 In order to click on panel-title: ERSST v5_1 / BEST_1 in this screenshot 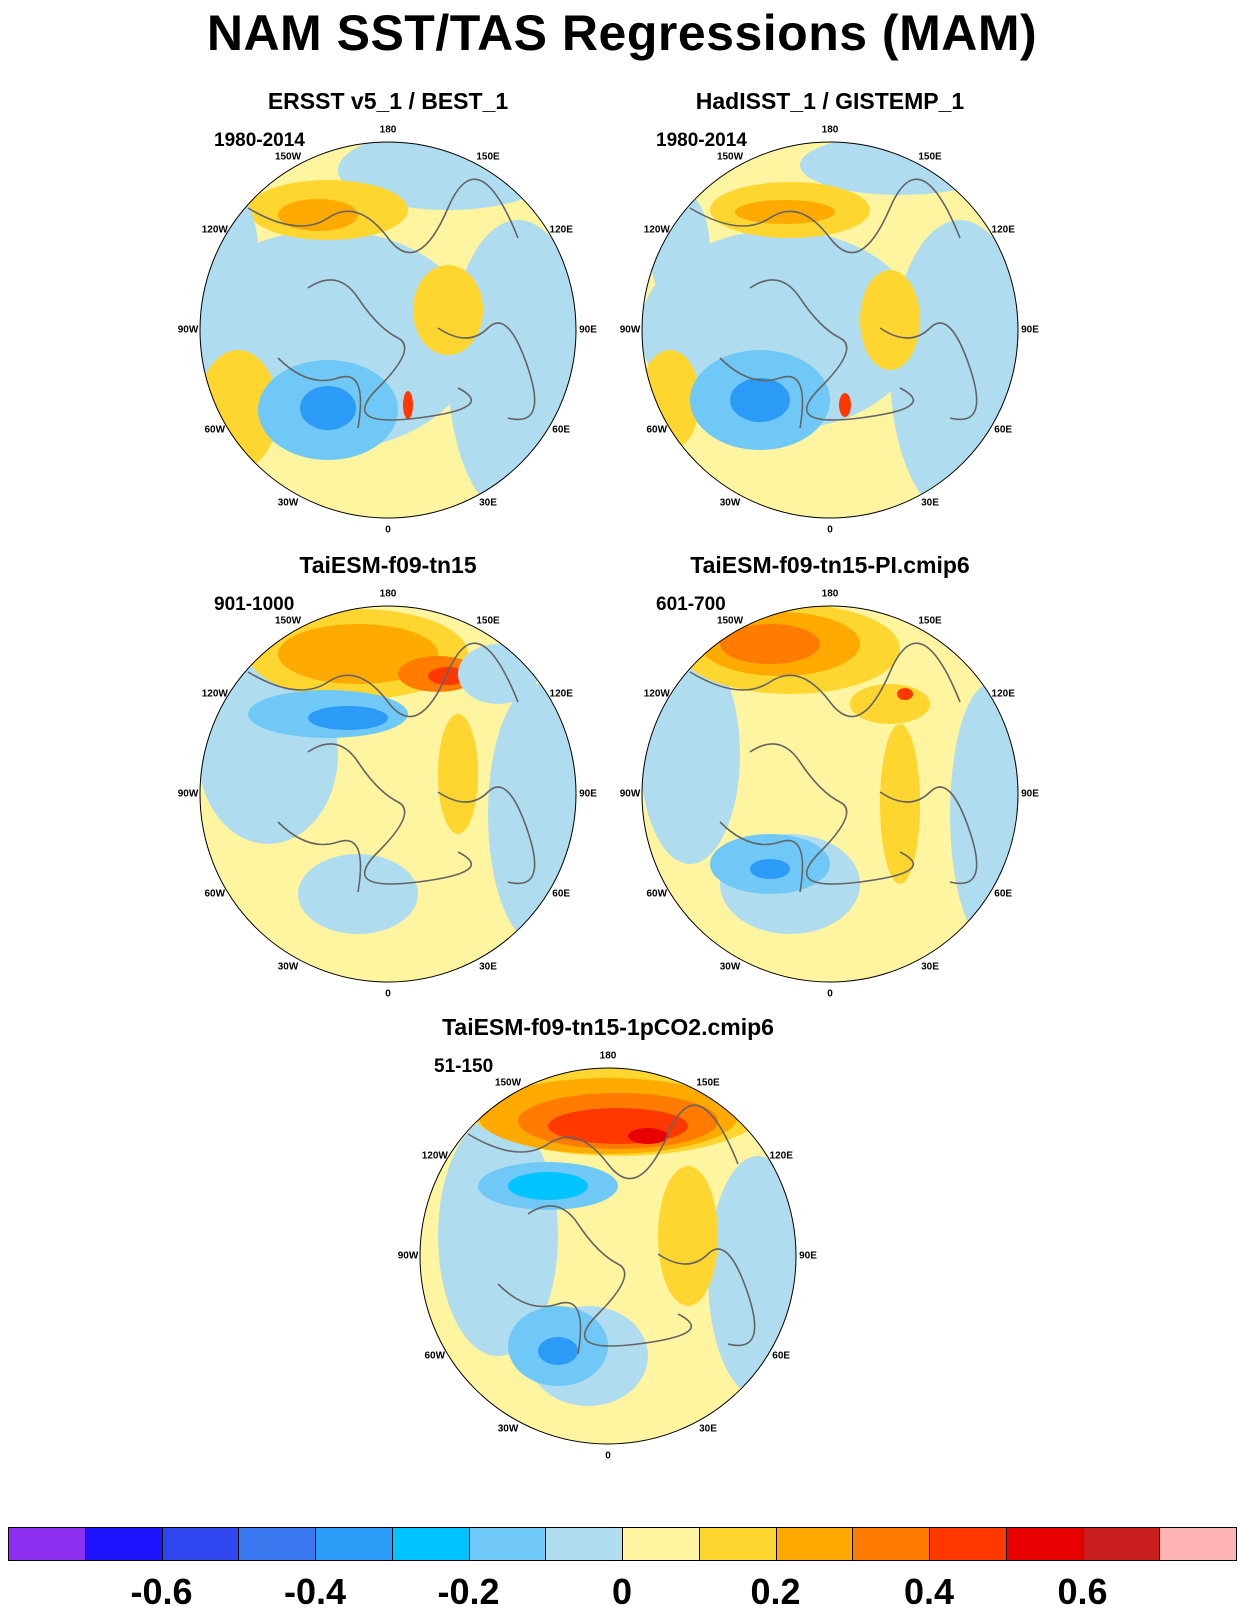, I will do `click(388, 101)`.